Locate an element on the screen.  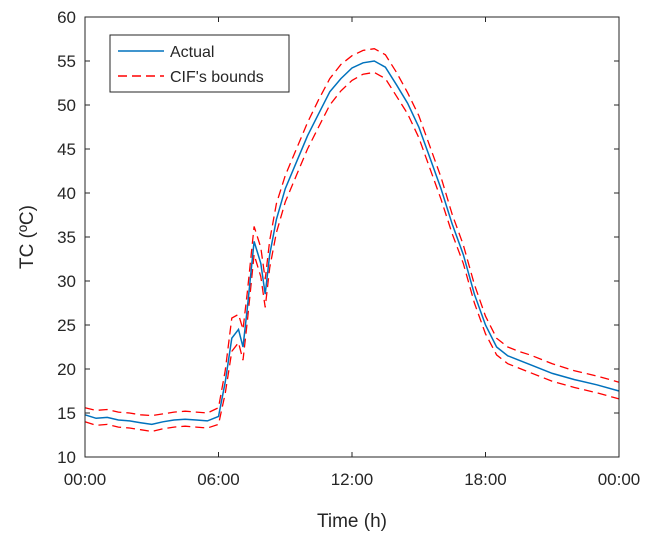
x-axis-label: Time (h) is located at coordinates (352, 521).